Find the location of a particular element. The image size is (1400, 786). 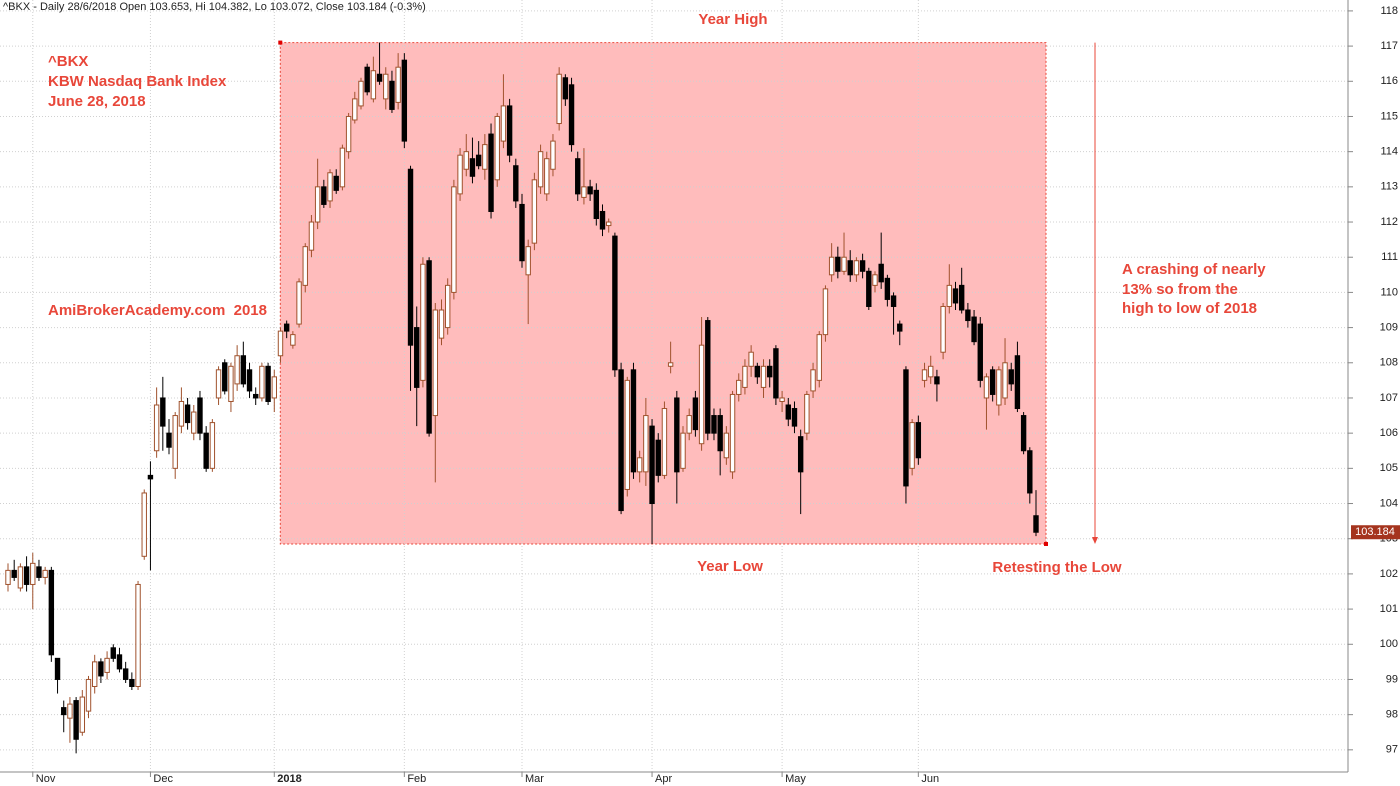

y-tick-label: 102 is located at coordinates (1389, 574).